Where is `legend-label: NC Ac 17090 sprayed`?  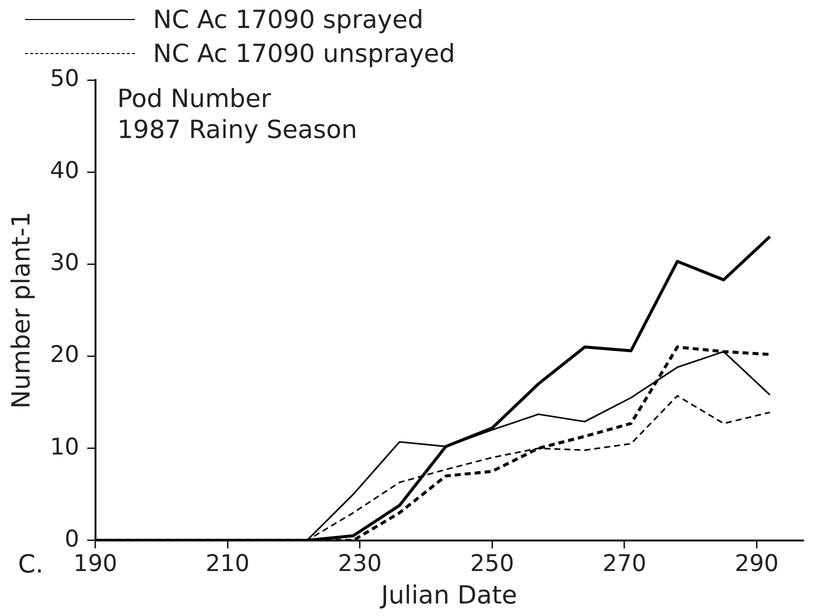 legend-label: NC Ac 17090 sprayed is located at coordinates (288, 19).